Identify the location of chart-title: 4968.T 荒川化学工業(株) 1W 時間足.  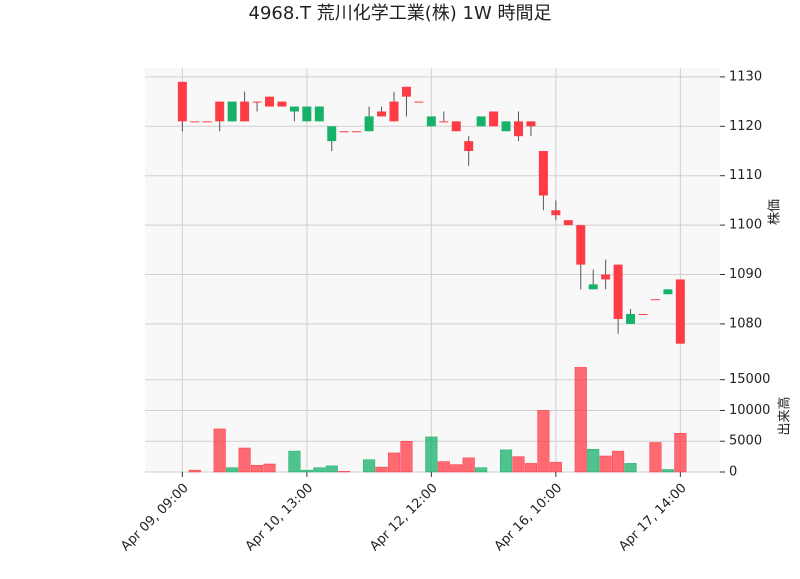
(400, 13).